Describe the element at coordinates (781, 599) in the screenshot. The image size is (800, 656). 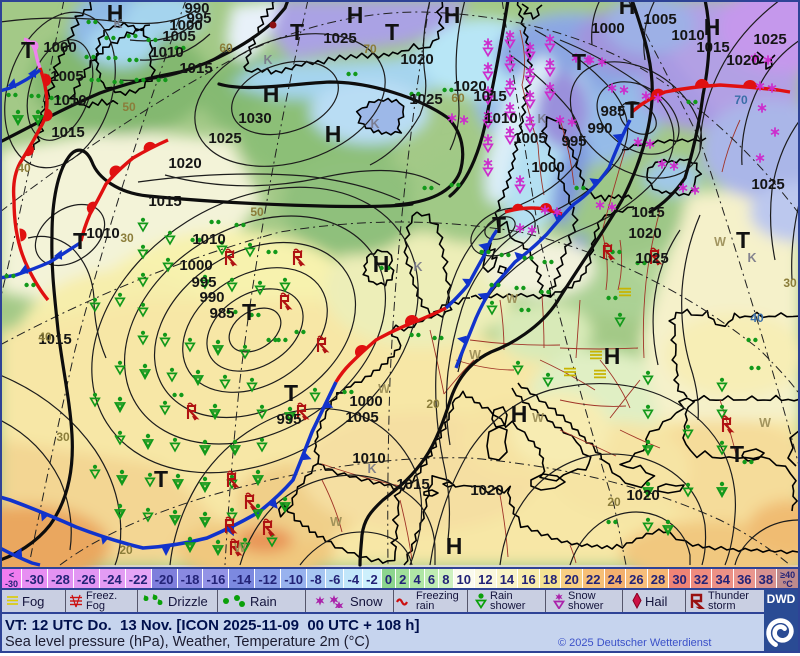
I see `svg-text: DWD` at that location.